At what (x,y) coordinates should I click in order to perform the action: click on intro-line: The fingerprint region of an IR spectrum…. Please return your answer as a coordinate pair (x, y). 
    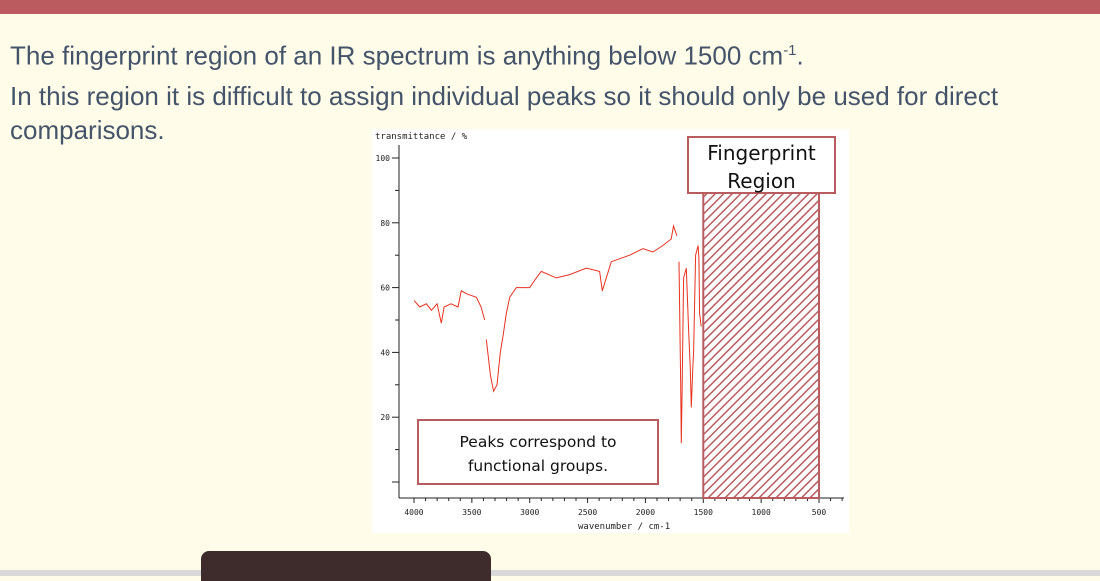
    Looking at the image, I should click on (407, 53).